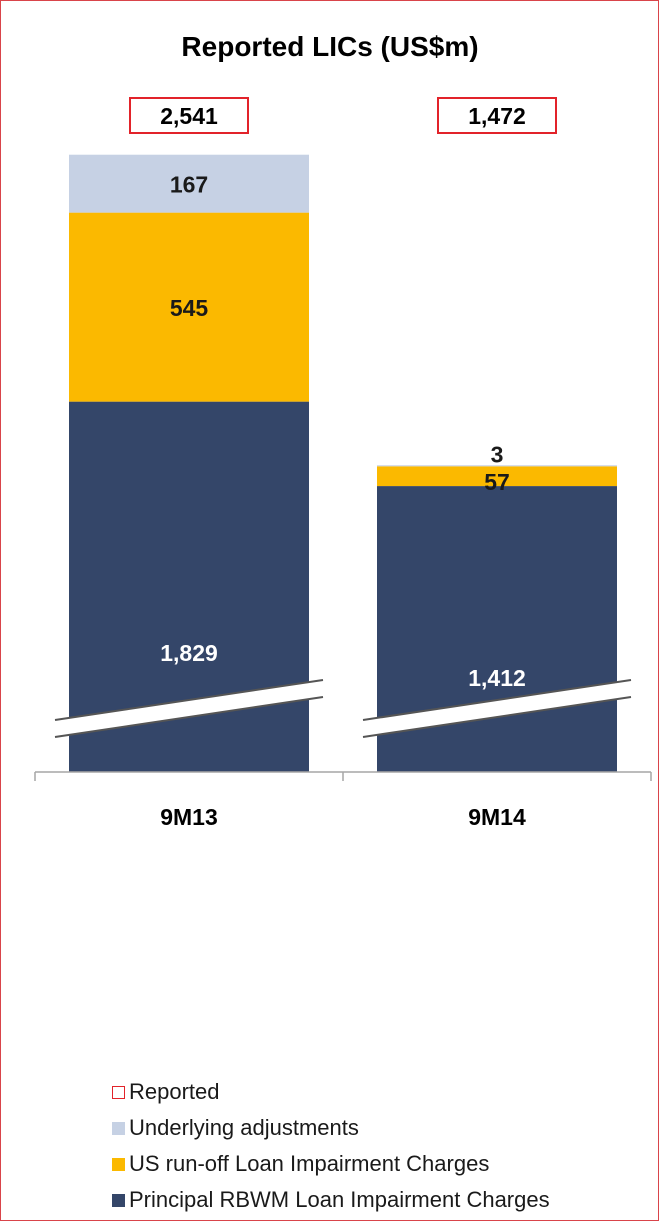 Image resolution: width=659 pixels, height=1221 pixels. I want to click on legend-label-reported: Reported, so click(174, 1091).